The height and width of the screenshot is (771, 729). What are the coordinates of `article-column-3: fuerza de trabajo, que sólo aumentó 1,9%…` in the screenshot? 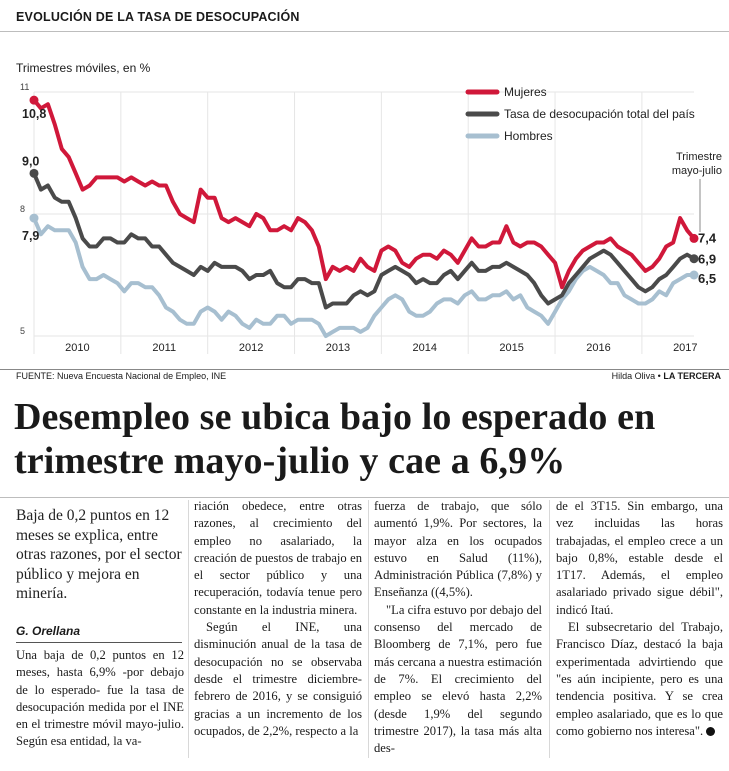 It's located at (458, 627).